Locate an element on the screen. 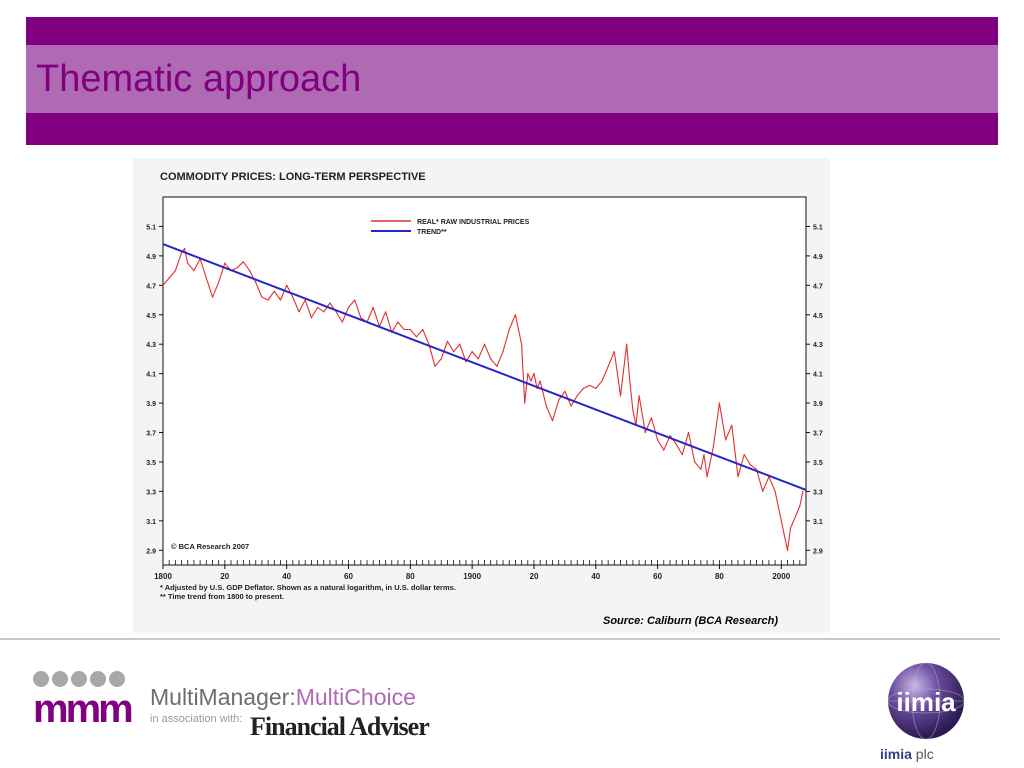 The image size is (1024, 768). iimia-globe-logo: iimia is located at coordinates (926, 701).